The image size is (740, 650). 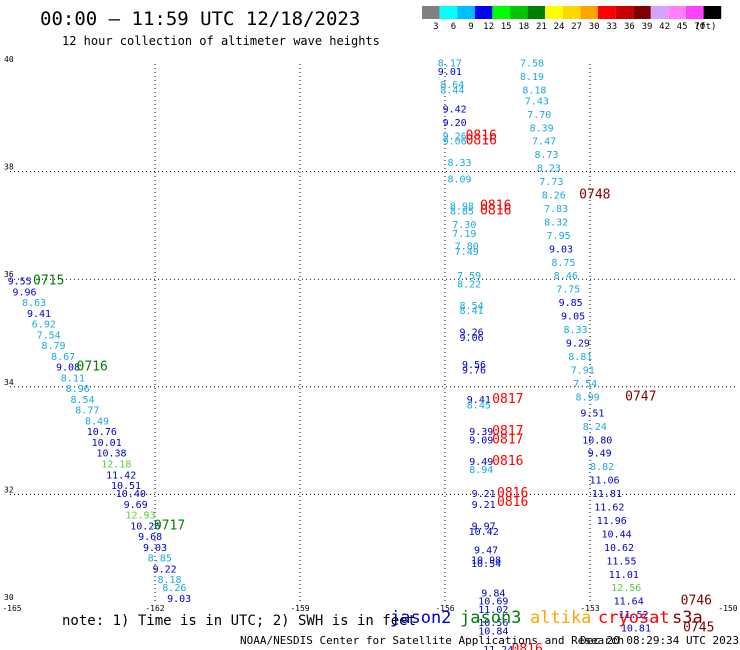 What do you see at coordinates (145, 526) in the screenshot?
I see `wave-height-value: 10.26` at bounding box center [145, 526].